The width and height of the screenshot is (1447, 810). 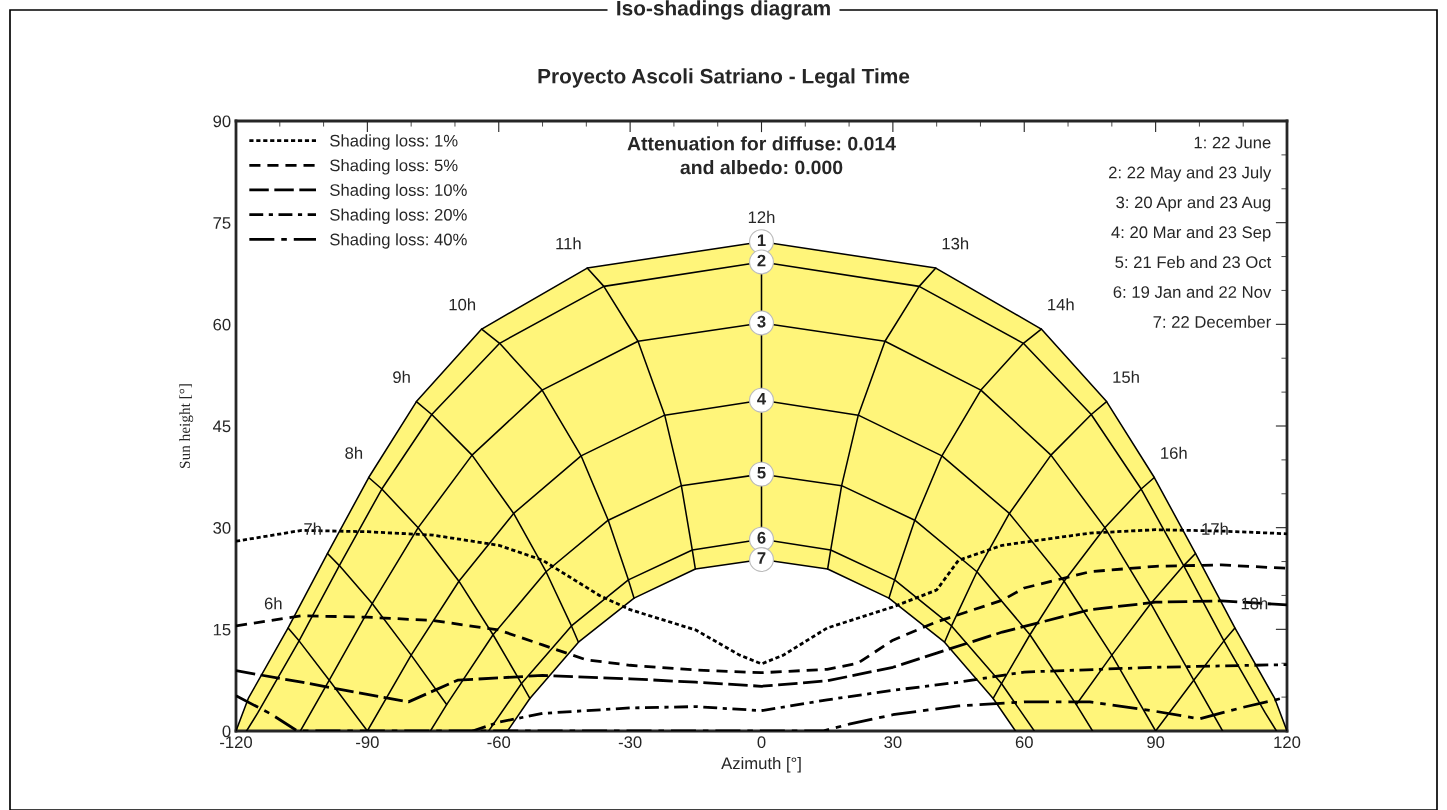 What do you see at coordinates (462, 304) in the screenshot?
I see `annotation: 10h` at bounding box center [462, 304].